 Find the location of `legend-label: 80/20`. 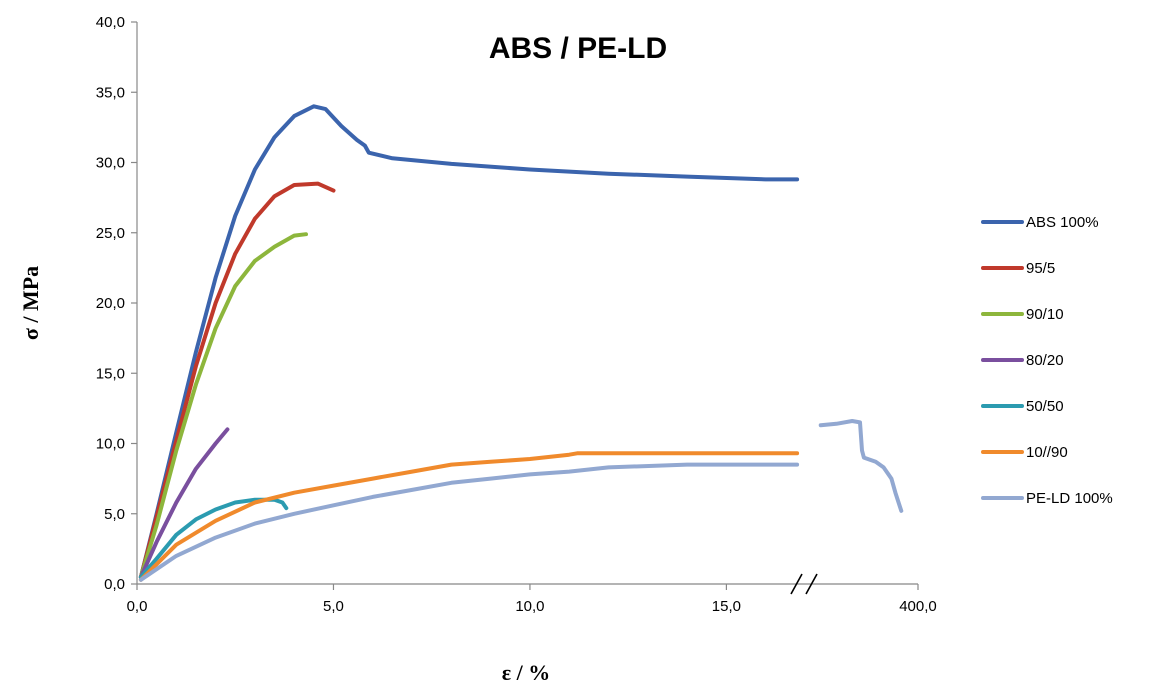

legend-label: 80/20 is located at coordinates (1045, 360).